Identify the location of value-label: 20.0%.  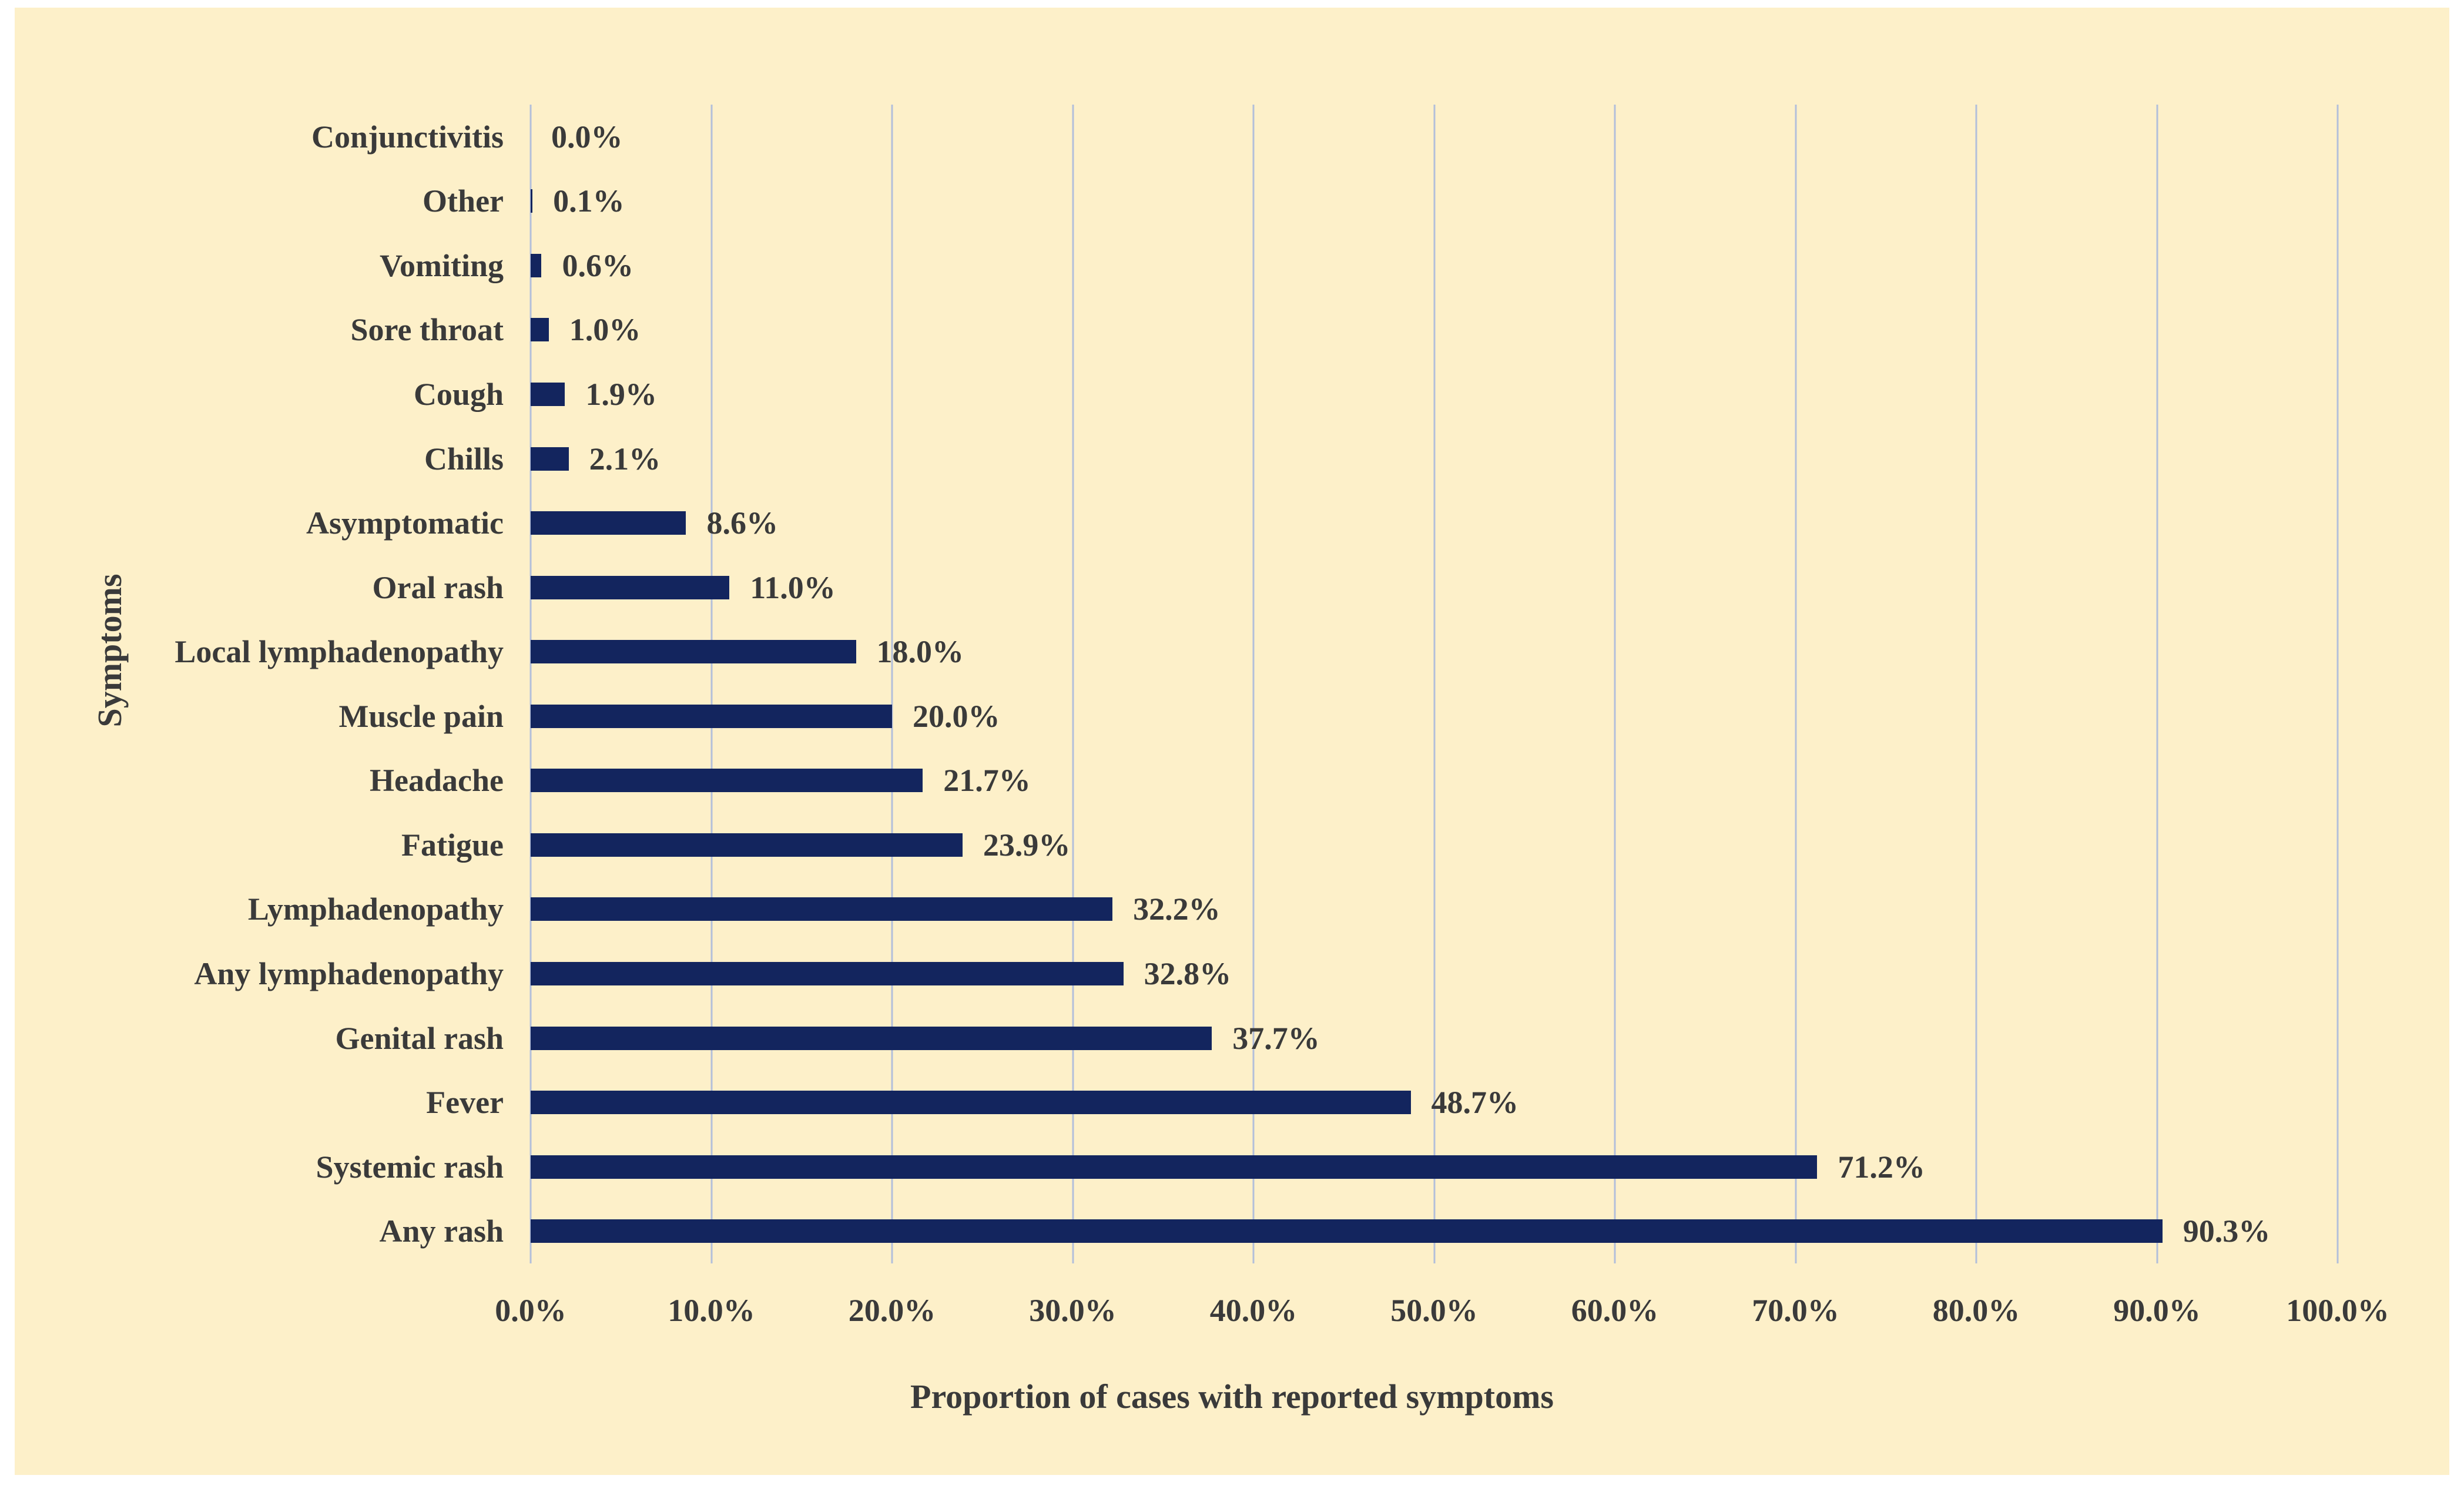
(956, 716).